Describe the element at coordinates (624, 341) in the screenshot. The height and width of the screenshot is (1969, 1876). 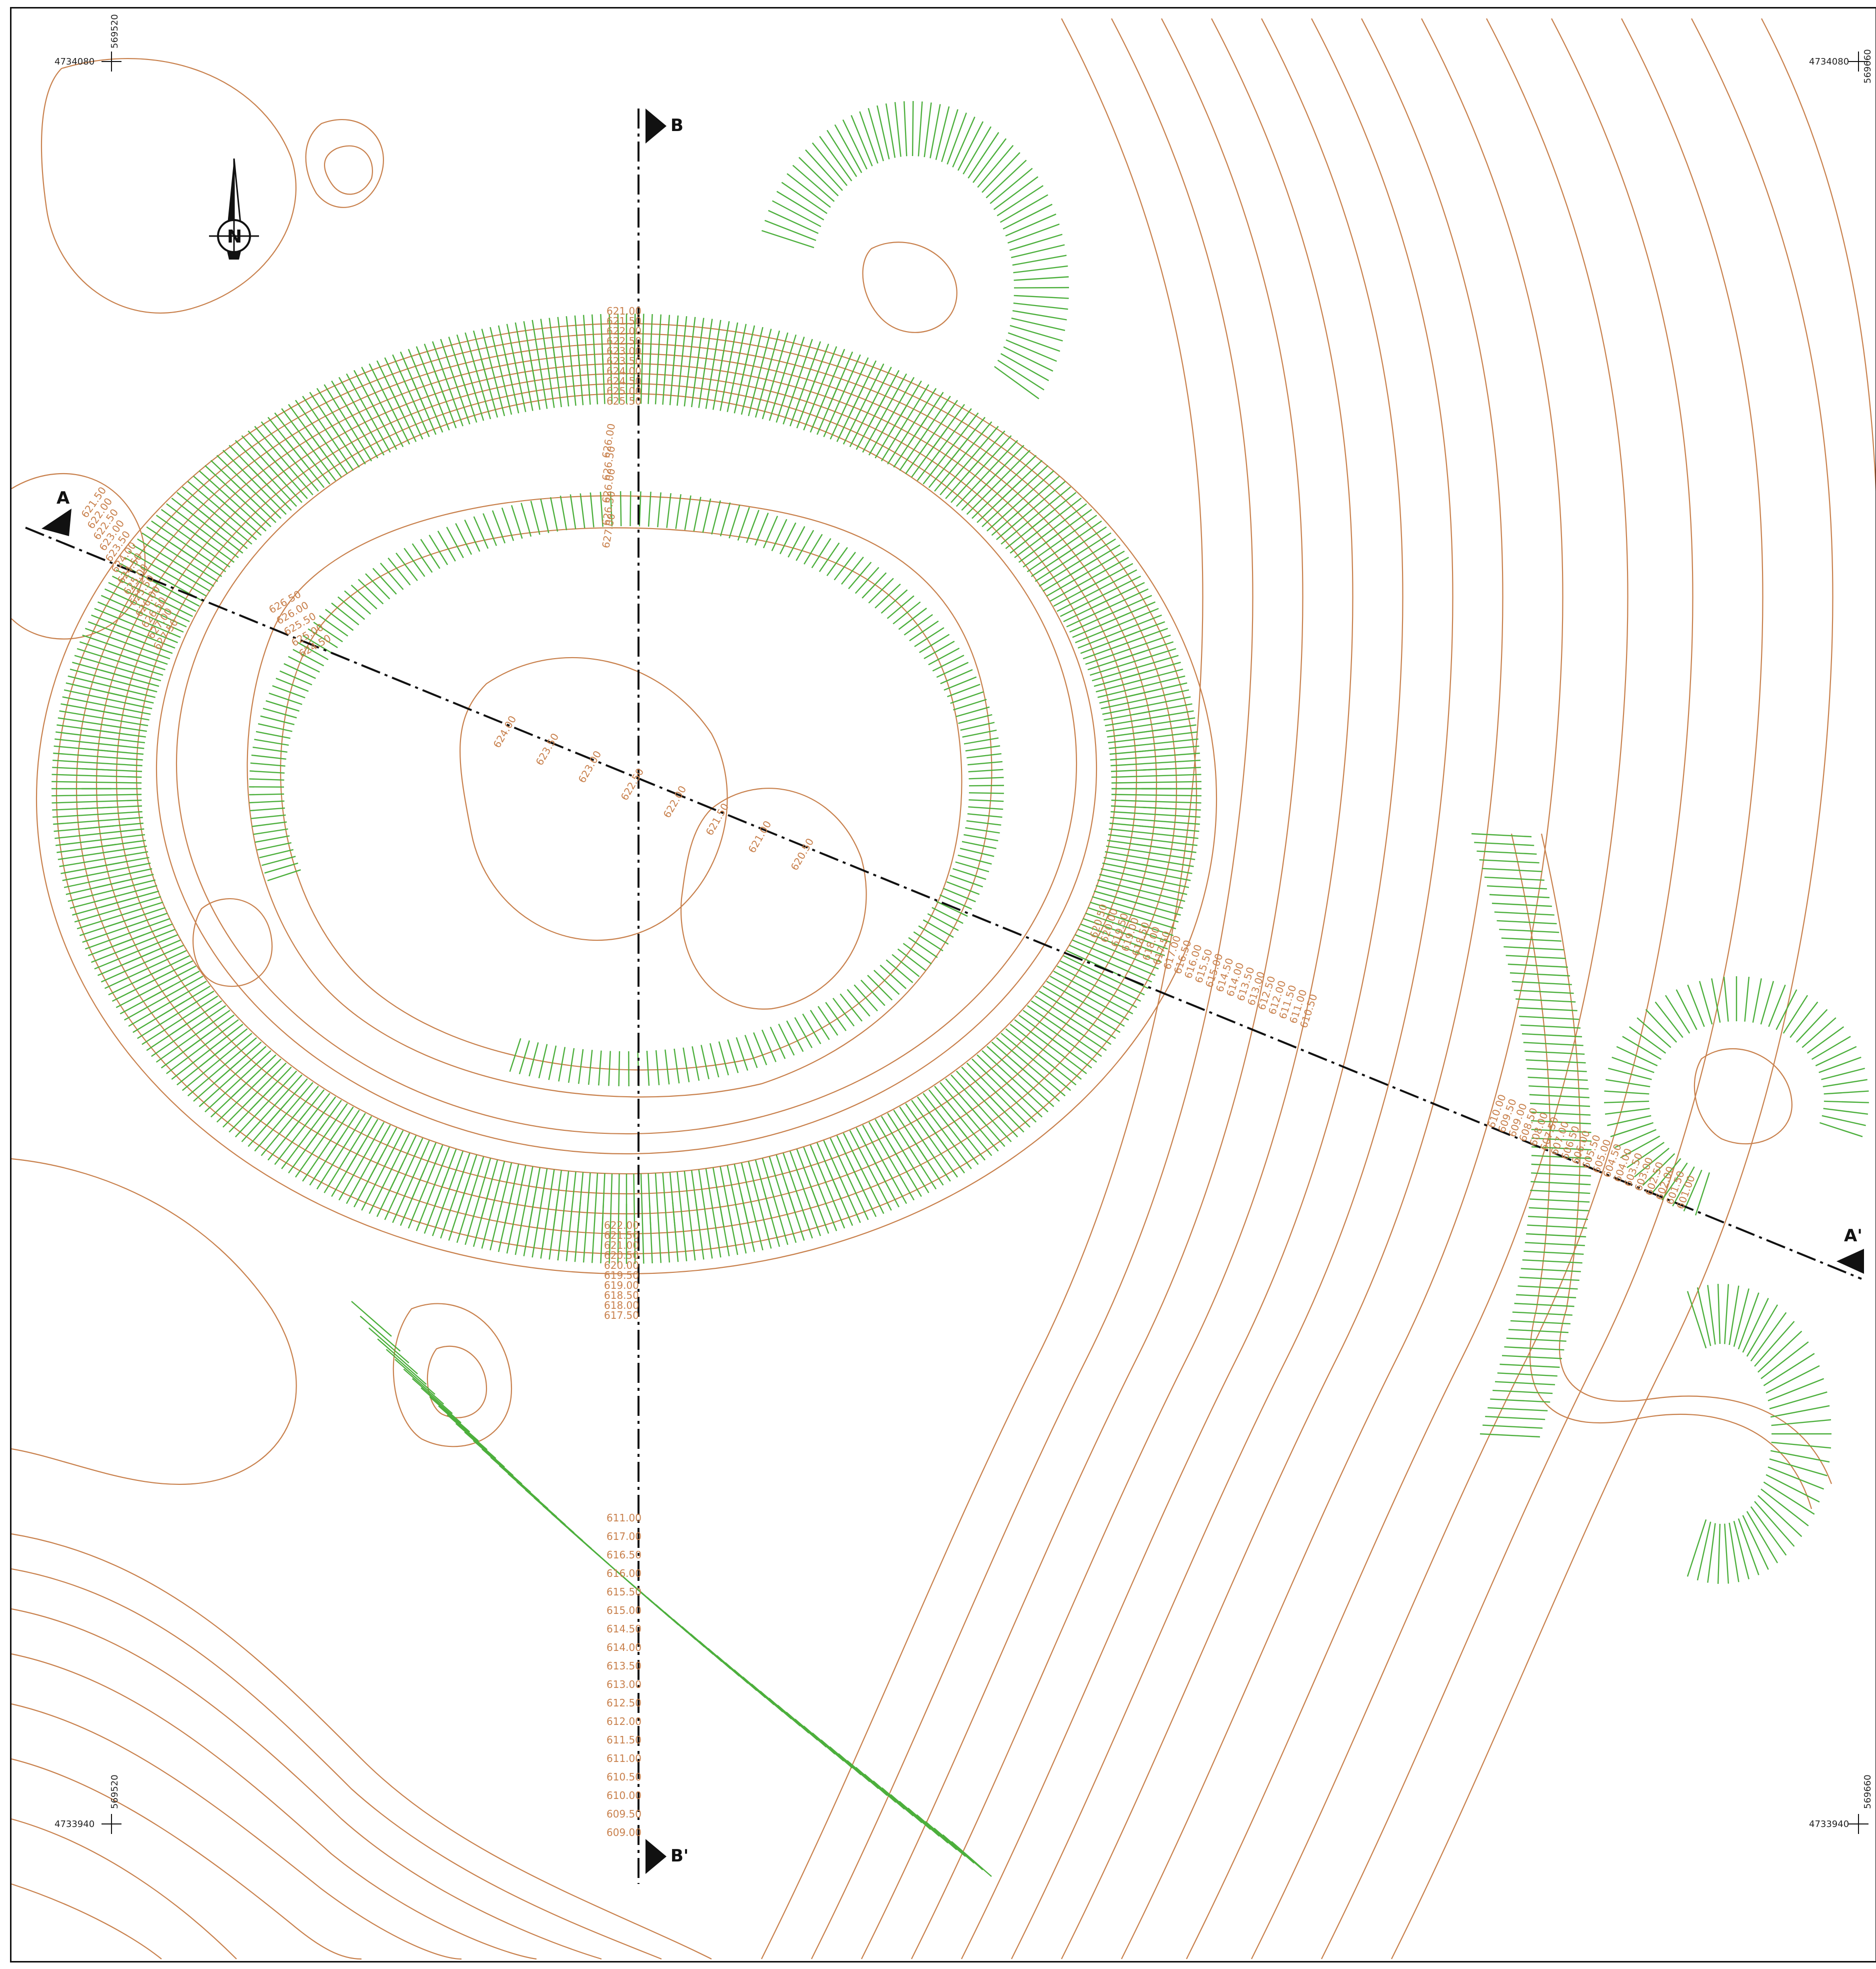
I see `elevation-label: 622.50` at that location.